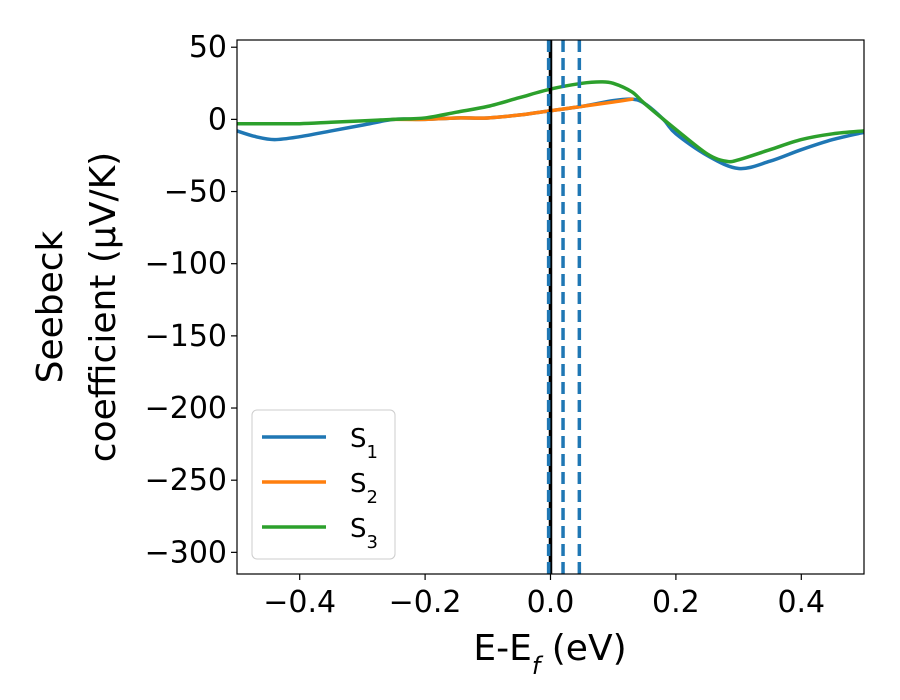 The height and width of the screenshot is (700, 900). What do you see at coordinates (549, 654) in the screenshot?
I see `x-axis-title: E-Ef (eV)` at bounding box center [549, 654].